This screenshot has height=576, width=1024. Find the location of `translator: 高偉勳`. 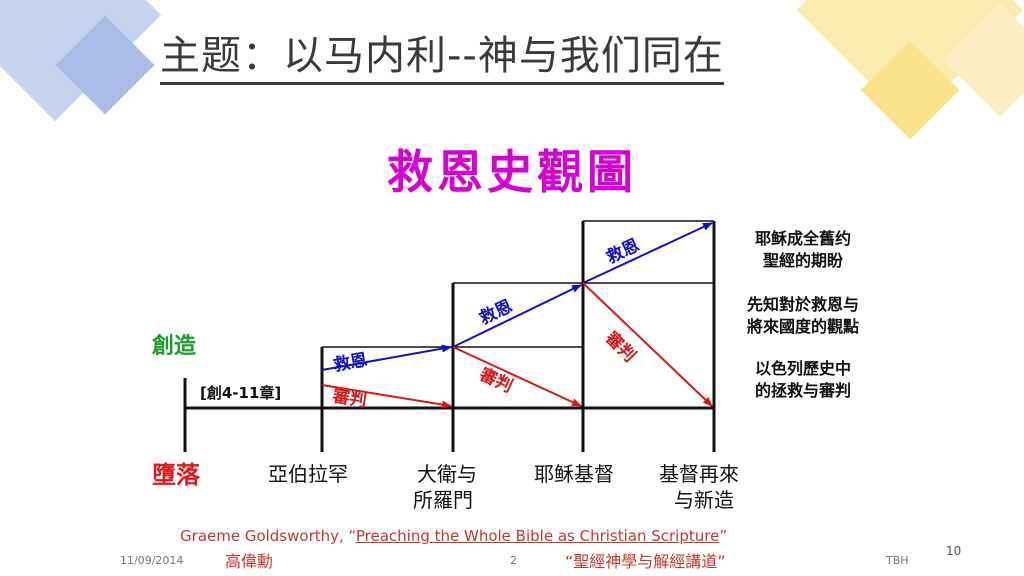

translator: 高偉勳 is located at coordinates (249, 561).